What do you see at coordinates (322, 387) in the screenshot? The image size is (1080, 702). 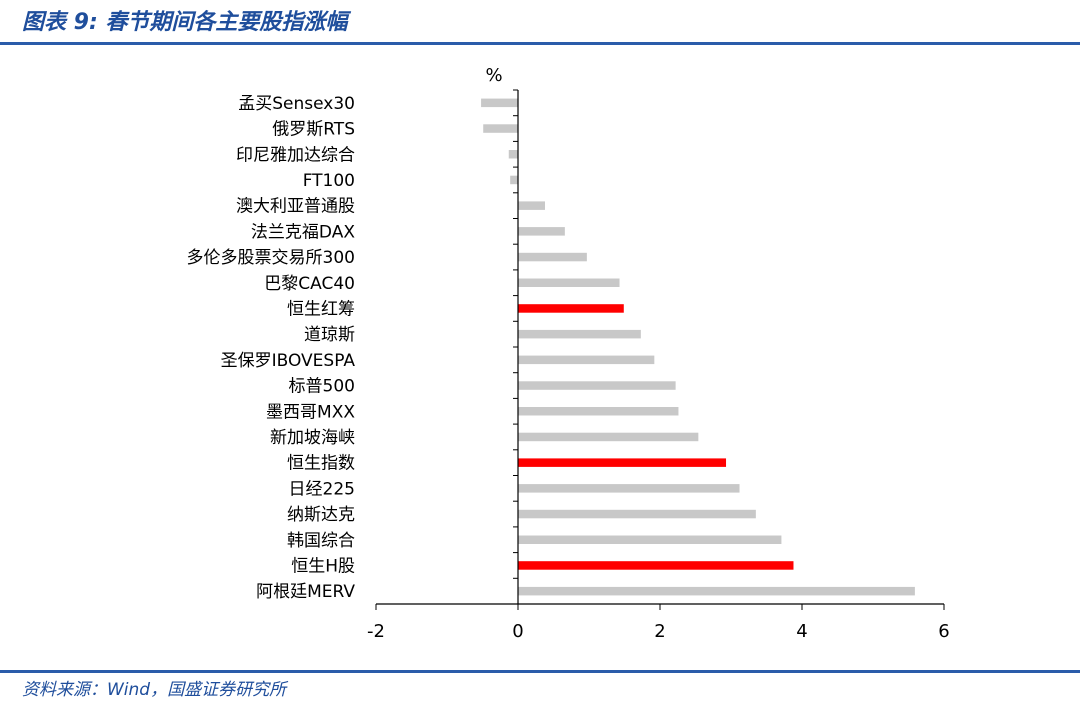 I see `category-label: 标普500` at bounding box center [322, 387].